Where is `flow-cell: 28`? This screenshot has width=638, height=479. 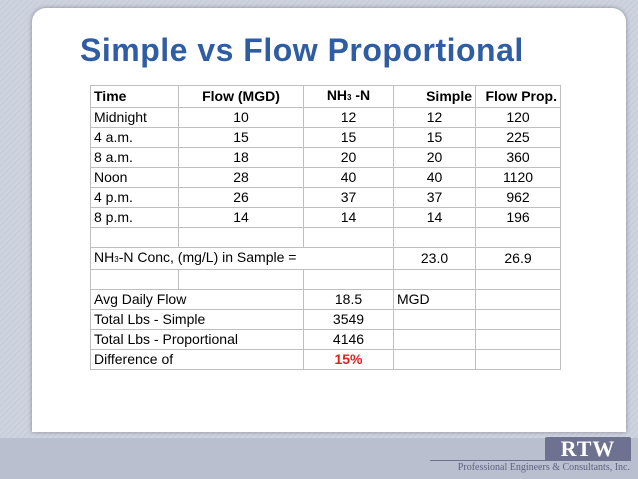
flow-cell: 28 is located at coordinates (241, 177).